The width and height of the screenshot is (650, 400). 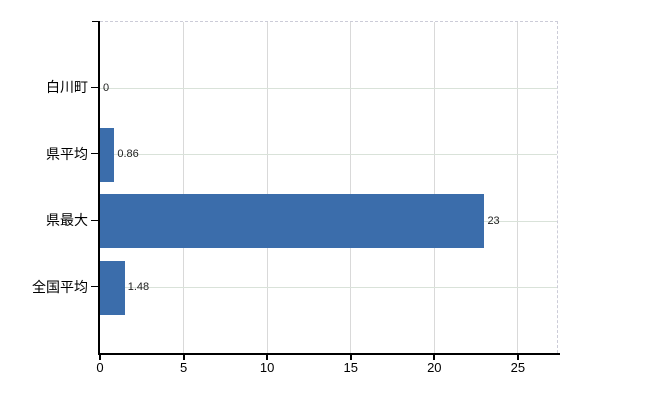 I want to click on bar-value-label: 23, so click(x=493, y=220).